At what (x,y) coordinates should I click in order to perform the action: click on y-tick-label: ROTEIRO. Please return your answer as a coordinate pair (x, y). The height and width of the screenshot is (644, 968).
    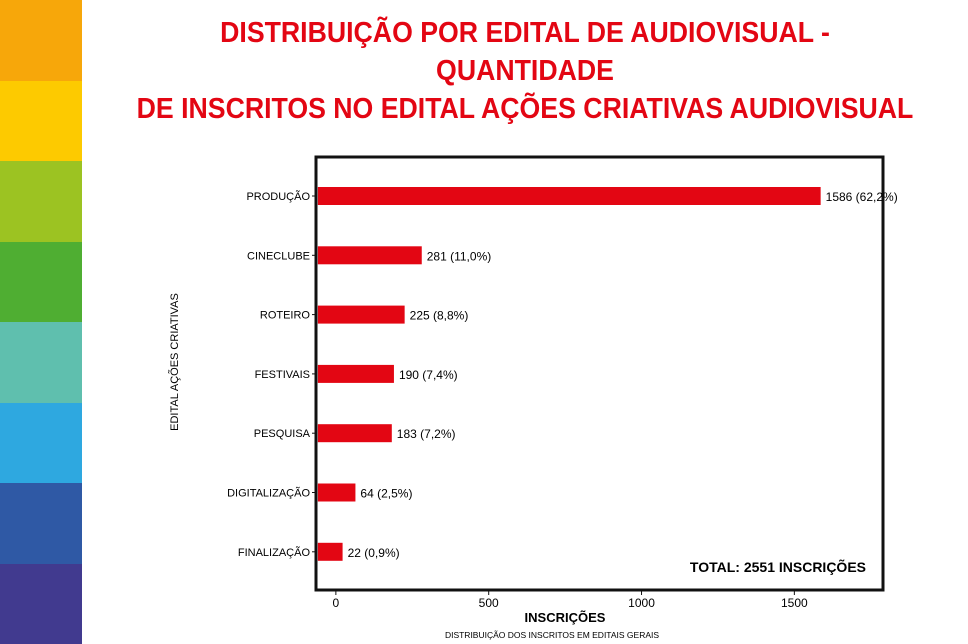
    Looking at the image, I should click on (285, 316).